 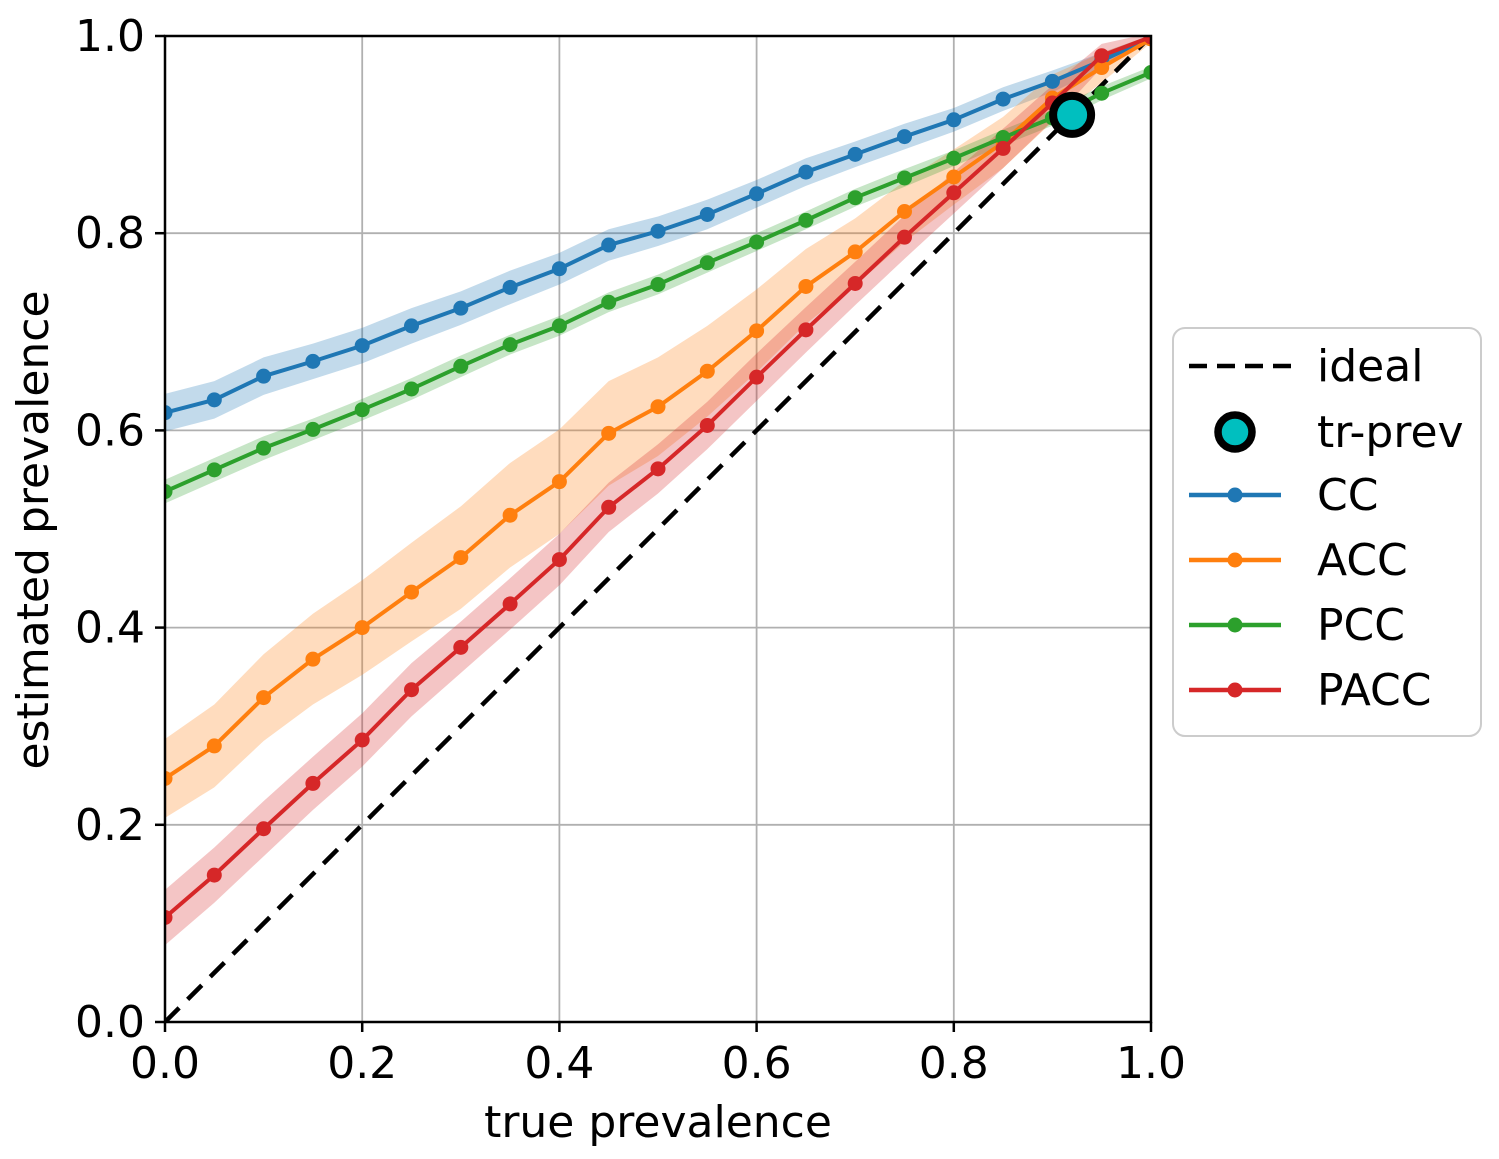 I want to click on legend-item-trprev: tr-prev, so click(x=1339, y=432).